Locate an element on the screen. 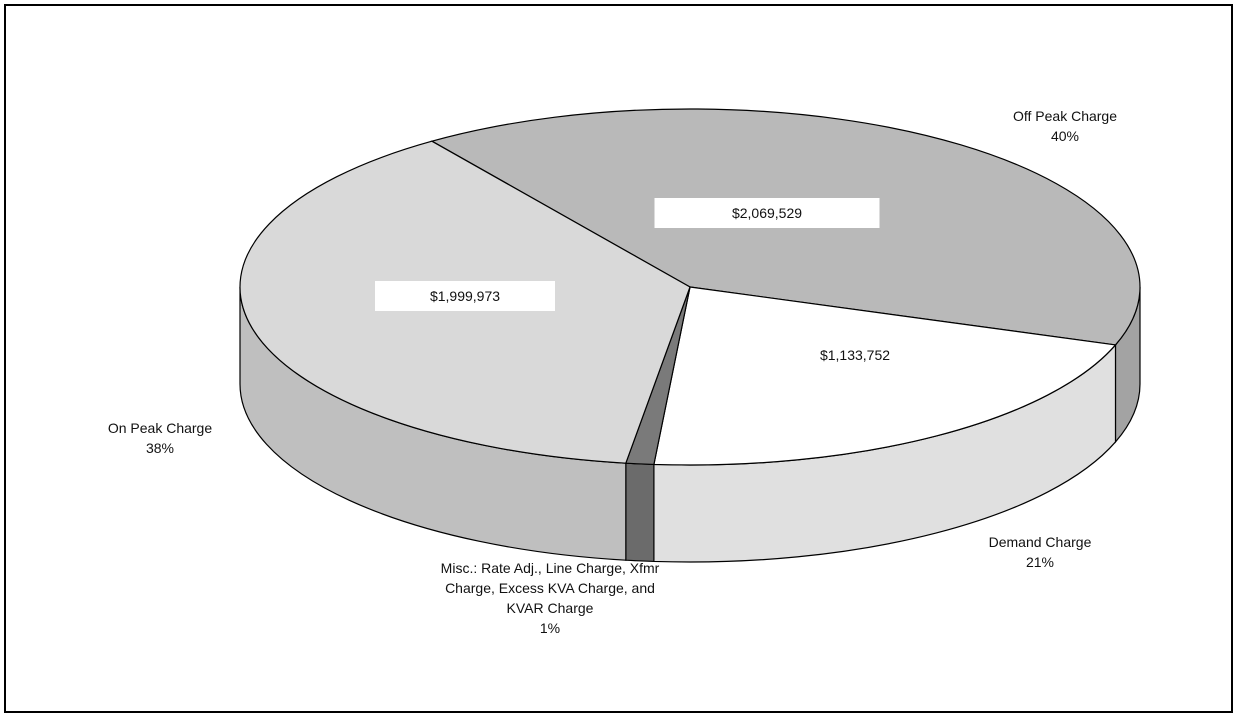  slice-label: Demand Charge 21% is located at coordinates (1040, 552).